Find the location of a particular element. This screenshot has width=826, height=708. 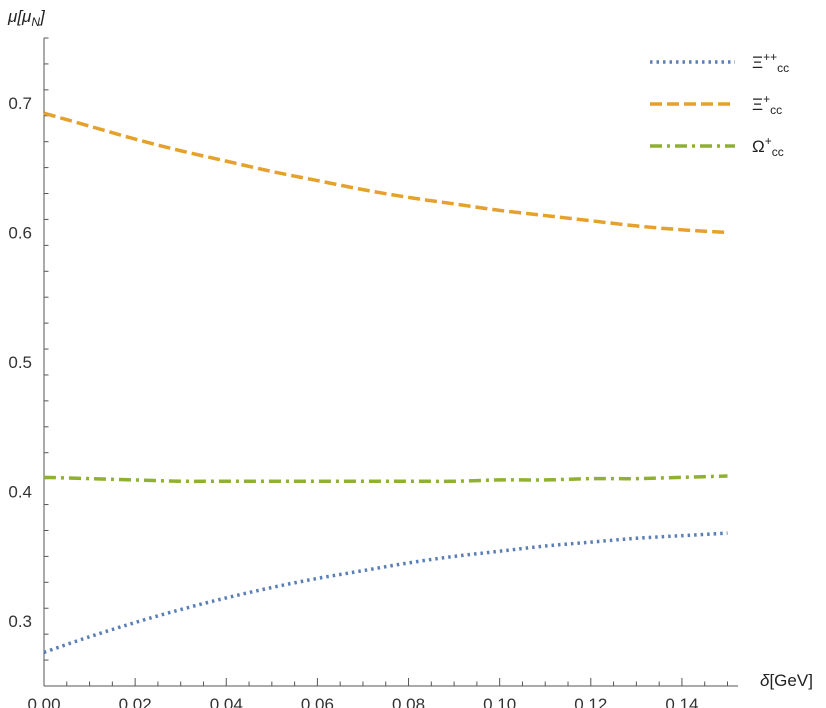

legend-label-main: Ω is located at coordinates (758, 146).